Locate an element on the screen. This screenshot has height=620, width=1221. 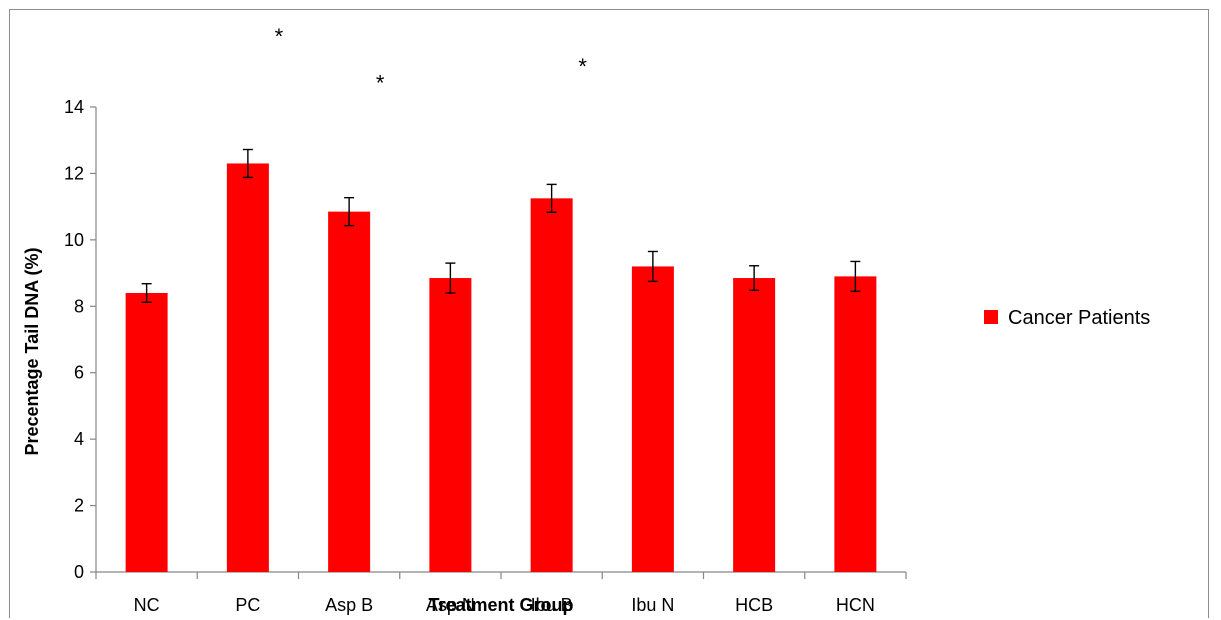
legend: Cancer Patients is located at coordinates (1067, 318).